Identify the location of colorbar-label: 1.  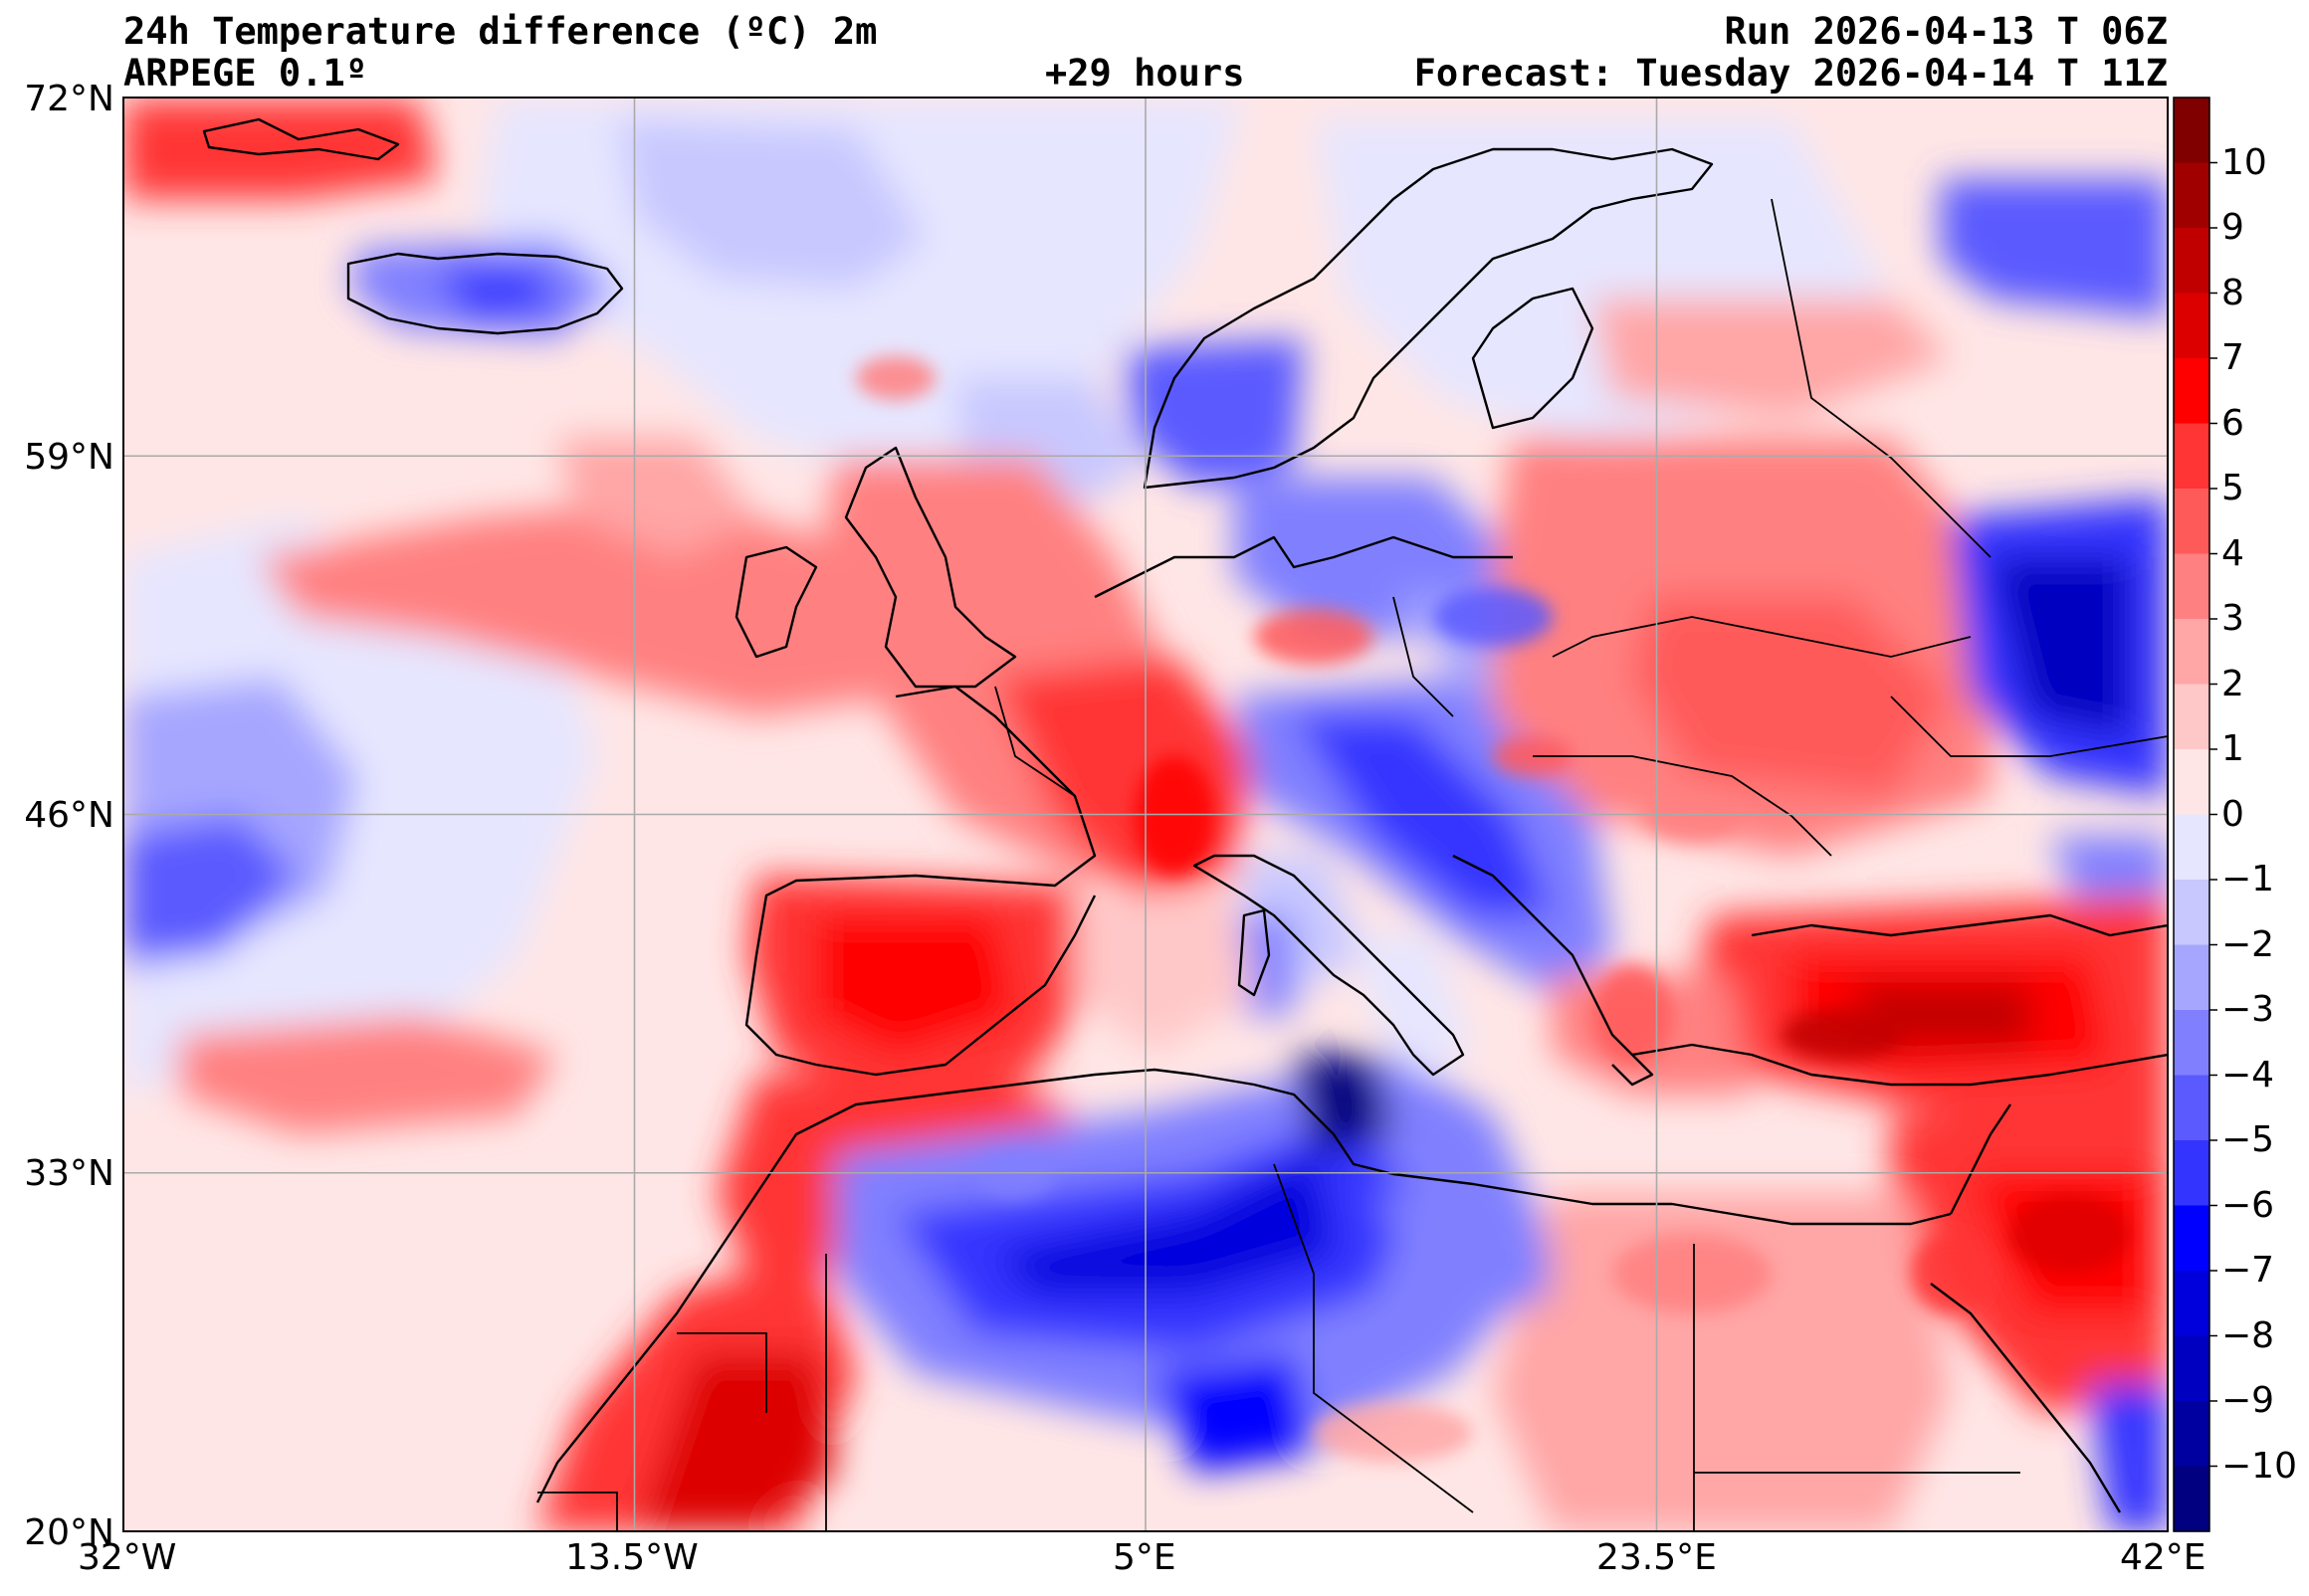
(2233, 749).